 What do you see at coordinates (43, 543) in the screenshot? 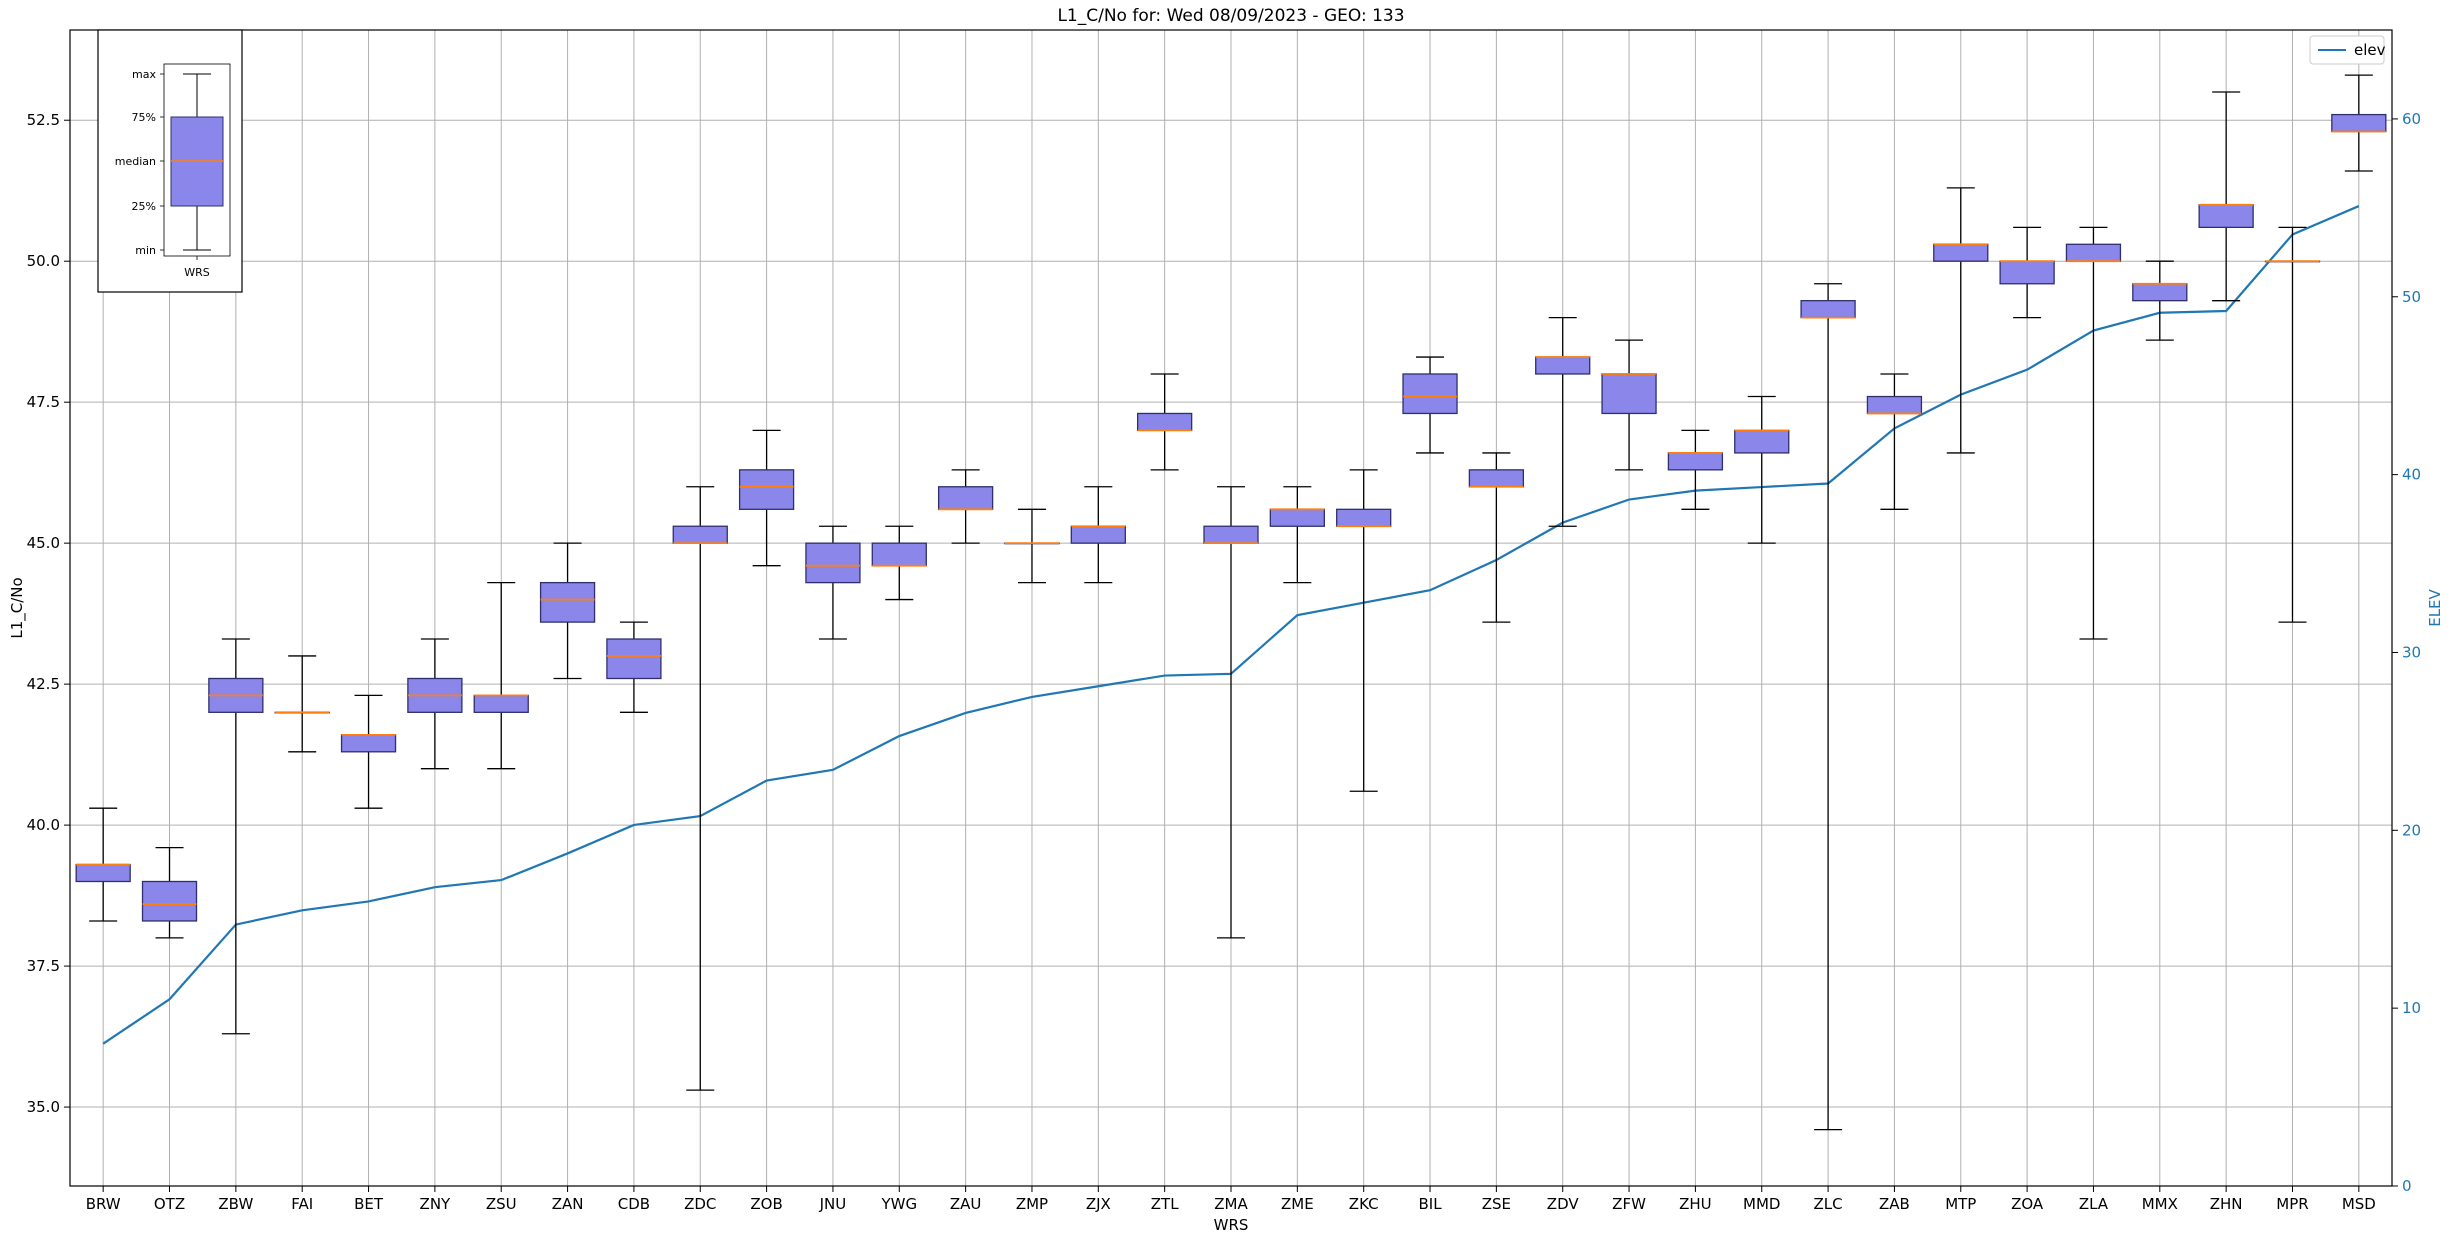
I see `y-tick-label-4: 45.0` at bounding box center [43, 543].